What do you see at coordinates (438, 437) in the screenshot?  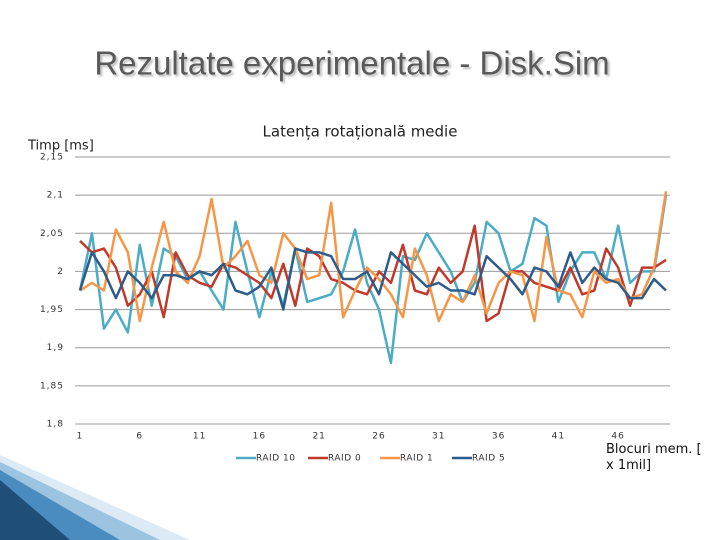 I see `x-tick-label: 31` at bounding box center [438, 437].